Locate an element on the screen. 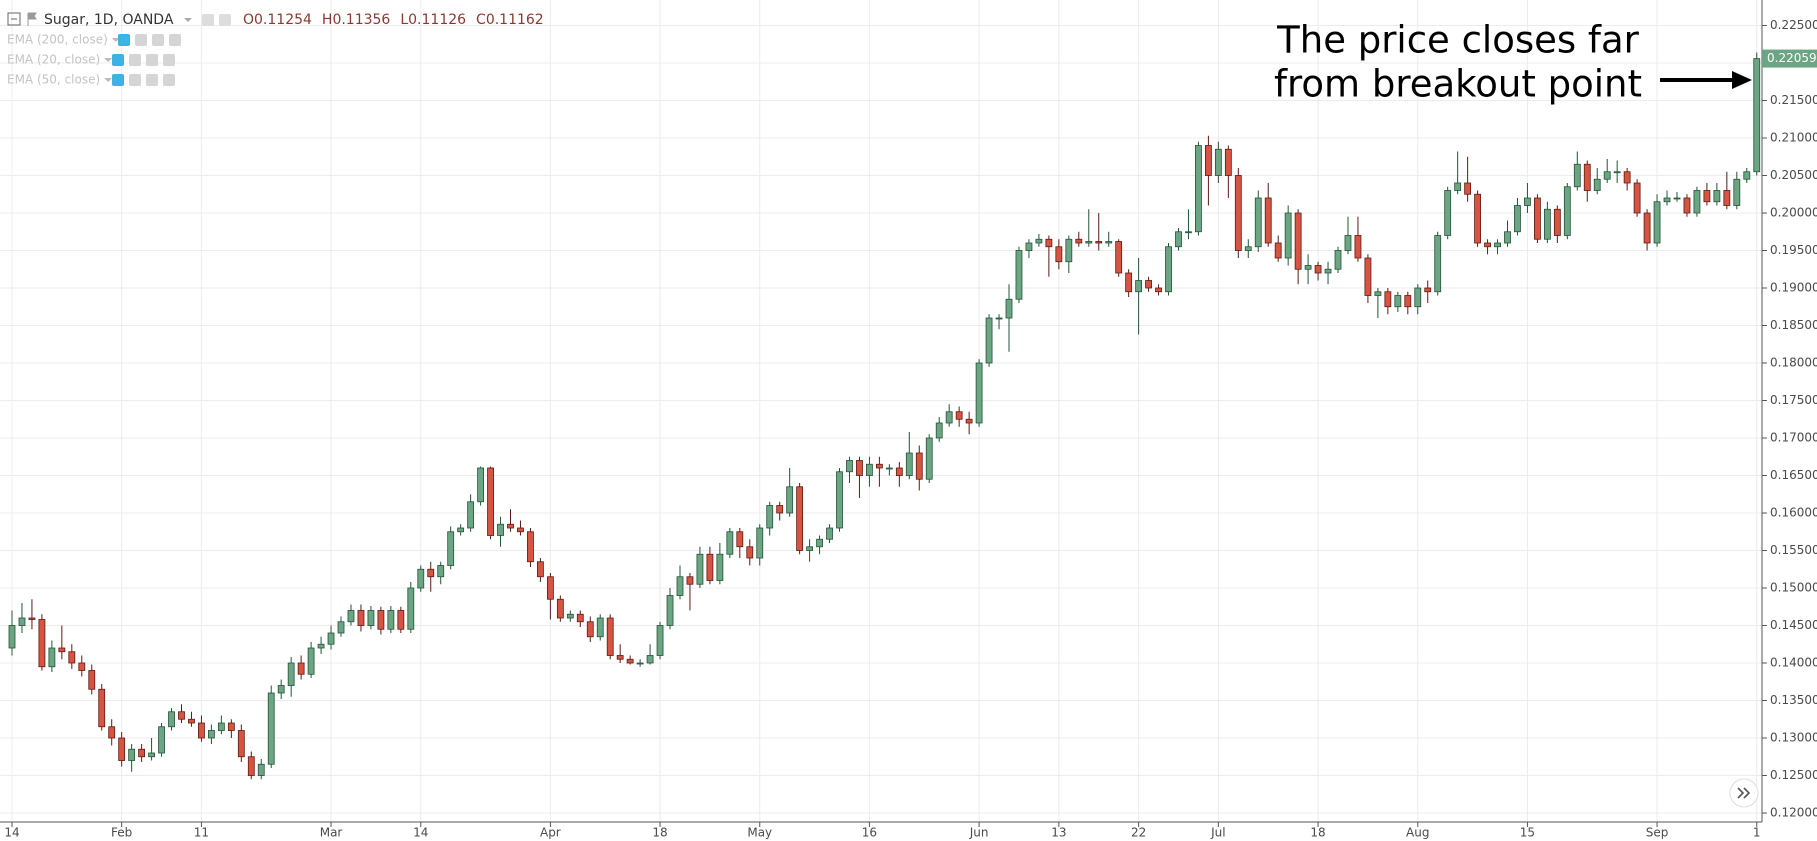 The height and width of the screenshot is (841, 1817). ohlc-value: C0.11162 is located at coordinates (510, 20).